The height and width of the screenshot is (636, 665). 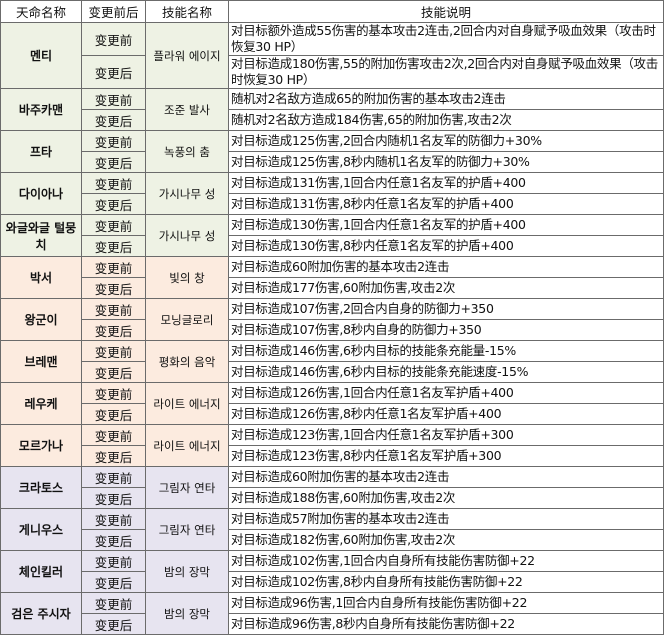 What do you see at coordinates (446, 540) in the screenshot?
I see `description-after: 对目标造成182伤害,60附加伤害,攻击2次` at bounding box center [446, 540].